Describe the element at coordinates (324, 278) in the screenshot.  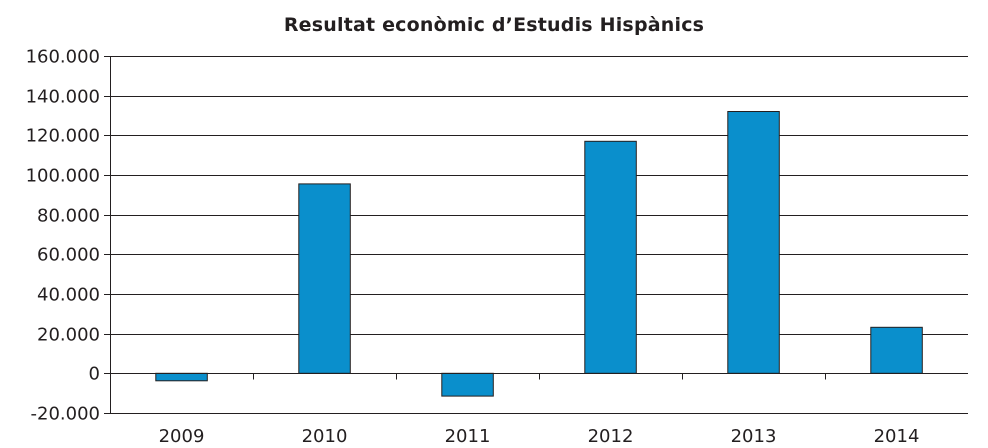
I see `bar-2010` at that location.